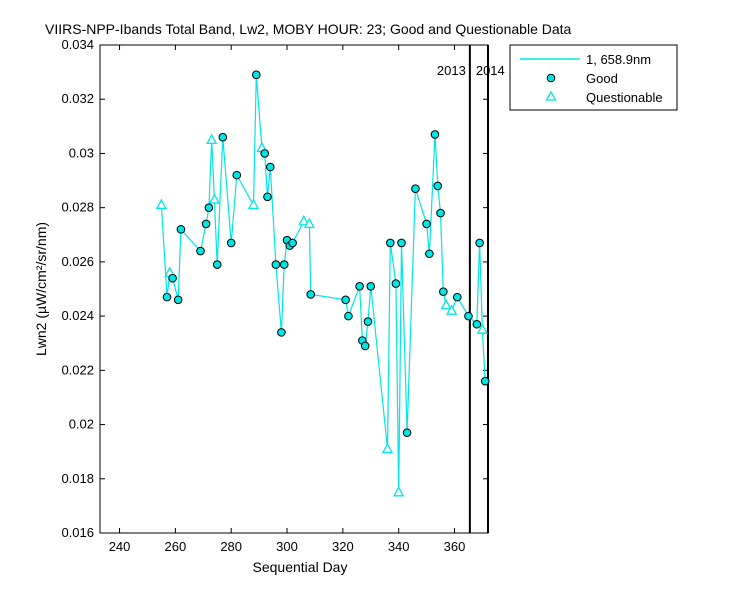 The image size is (750, 600). Describe the element at coordinates (77, 44) in the screenshot. I see `y-tick-label: 0.034` at that location.